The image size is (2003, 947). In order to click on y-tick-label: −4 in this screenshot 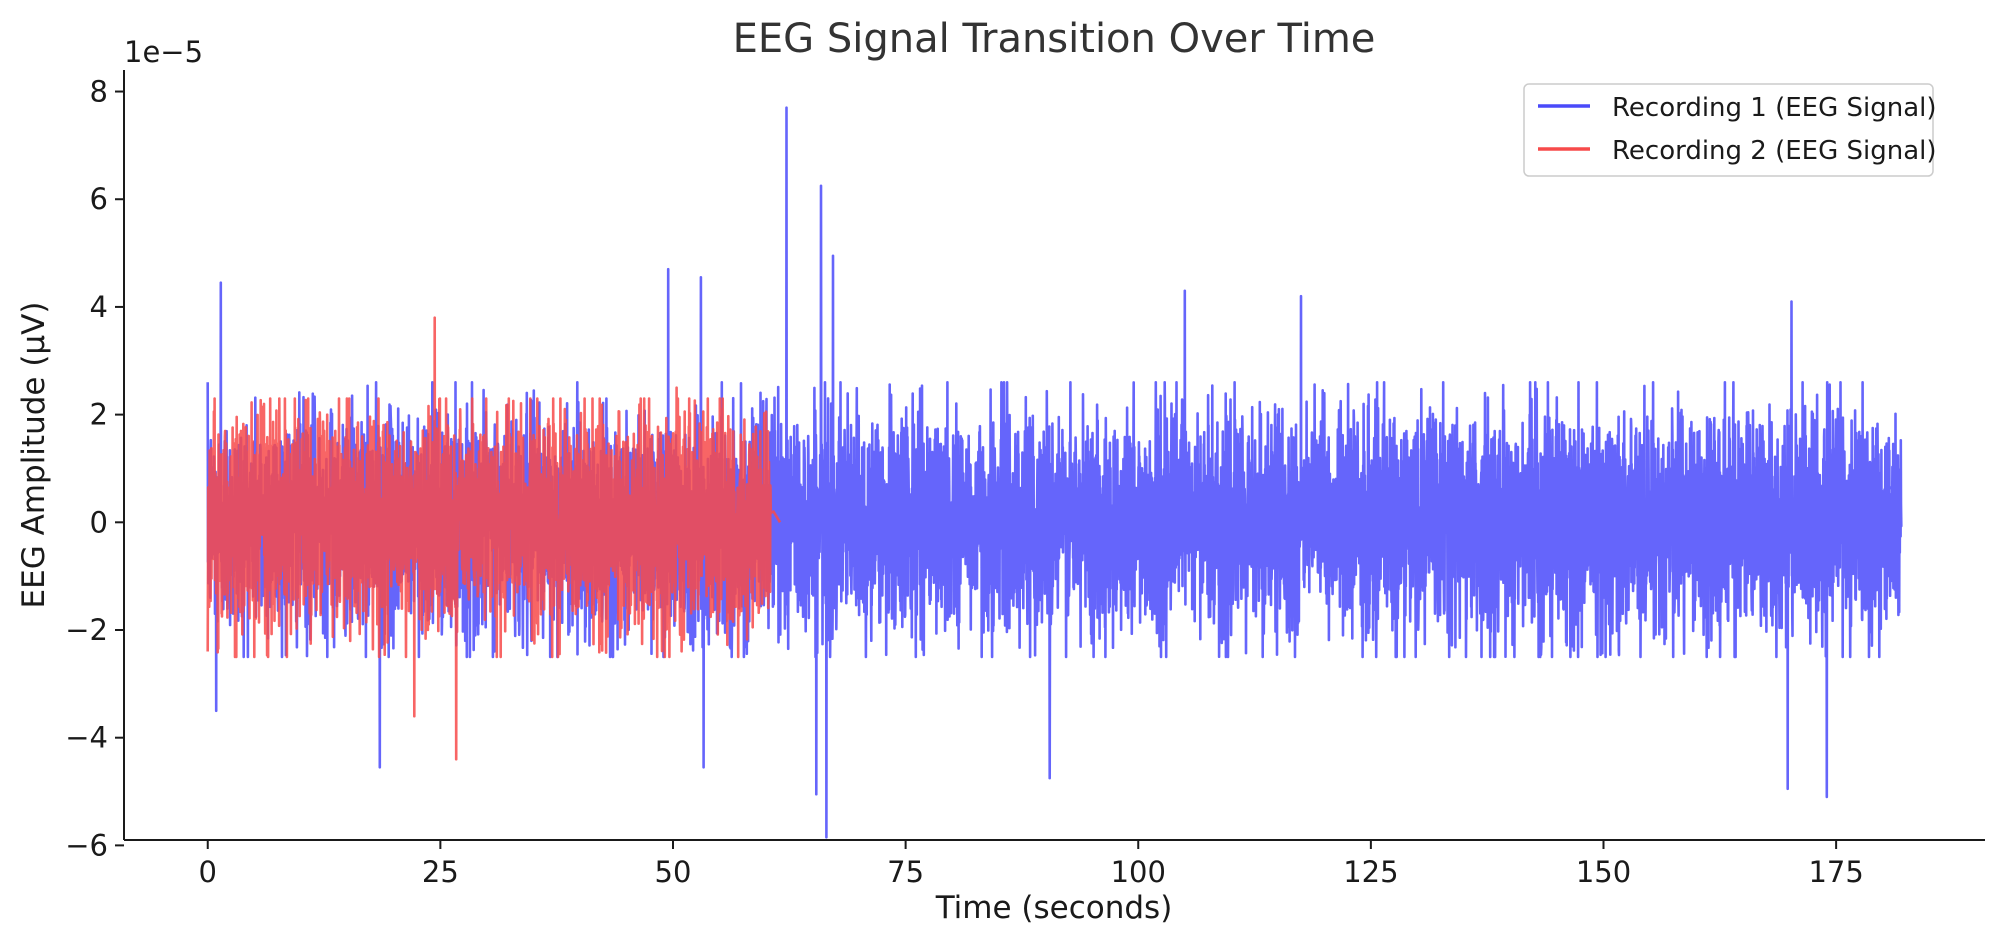, I will do `click(86, 738)`.